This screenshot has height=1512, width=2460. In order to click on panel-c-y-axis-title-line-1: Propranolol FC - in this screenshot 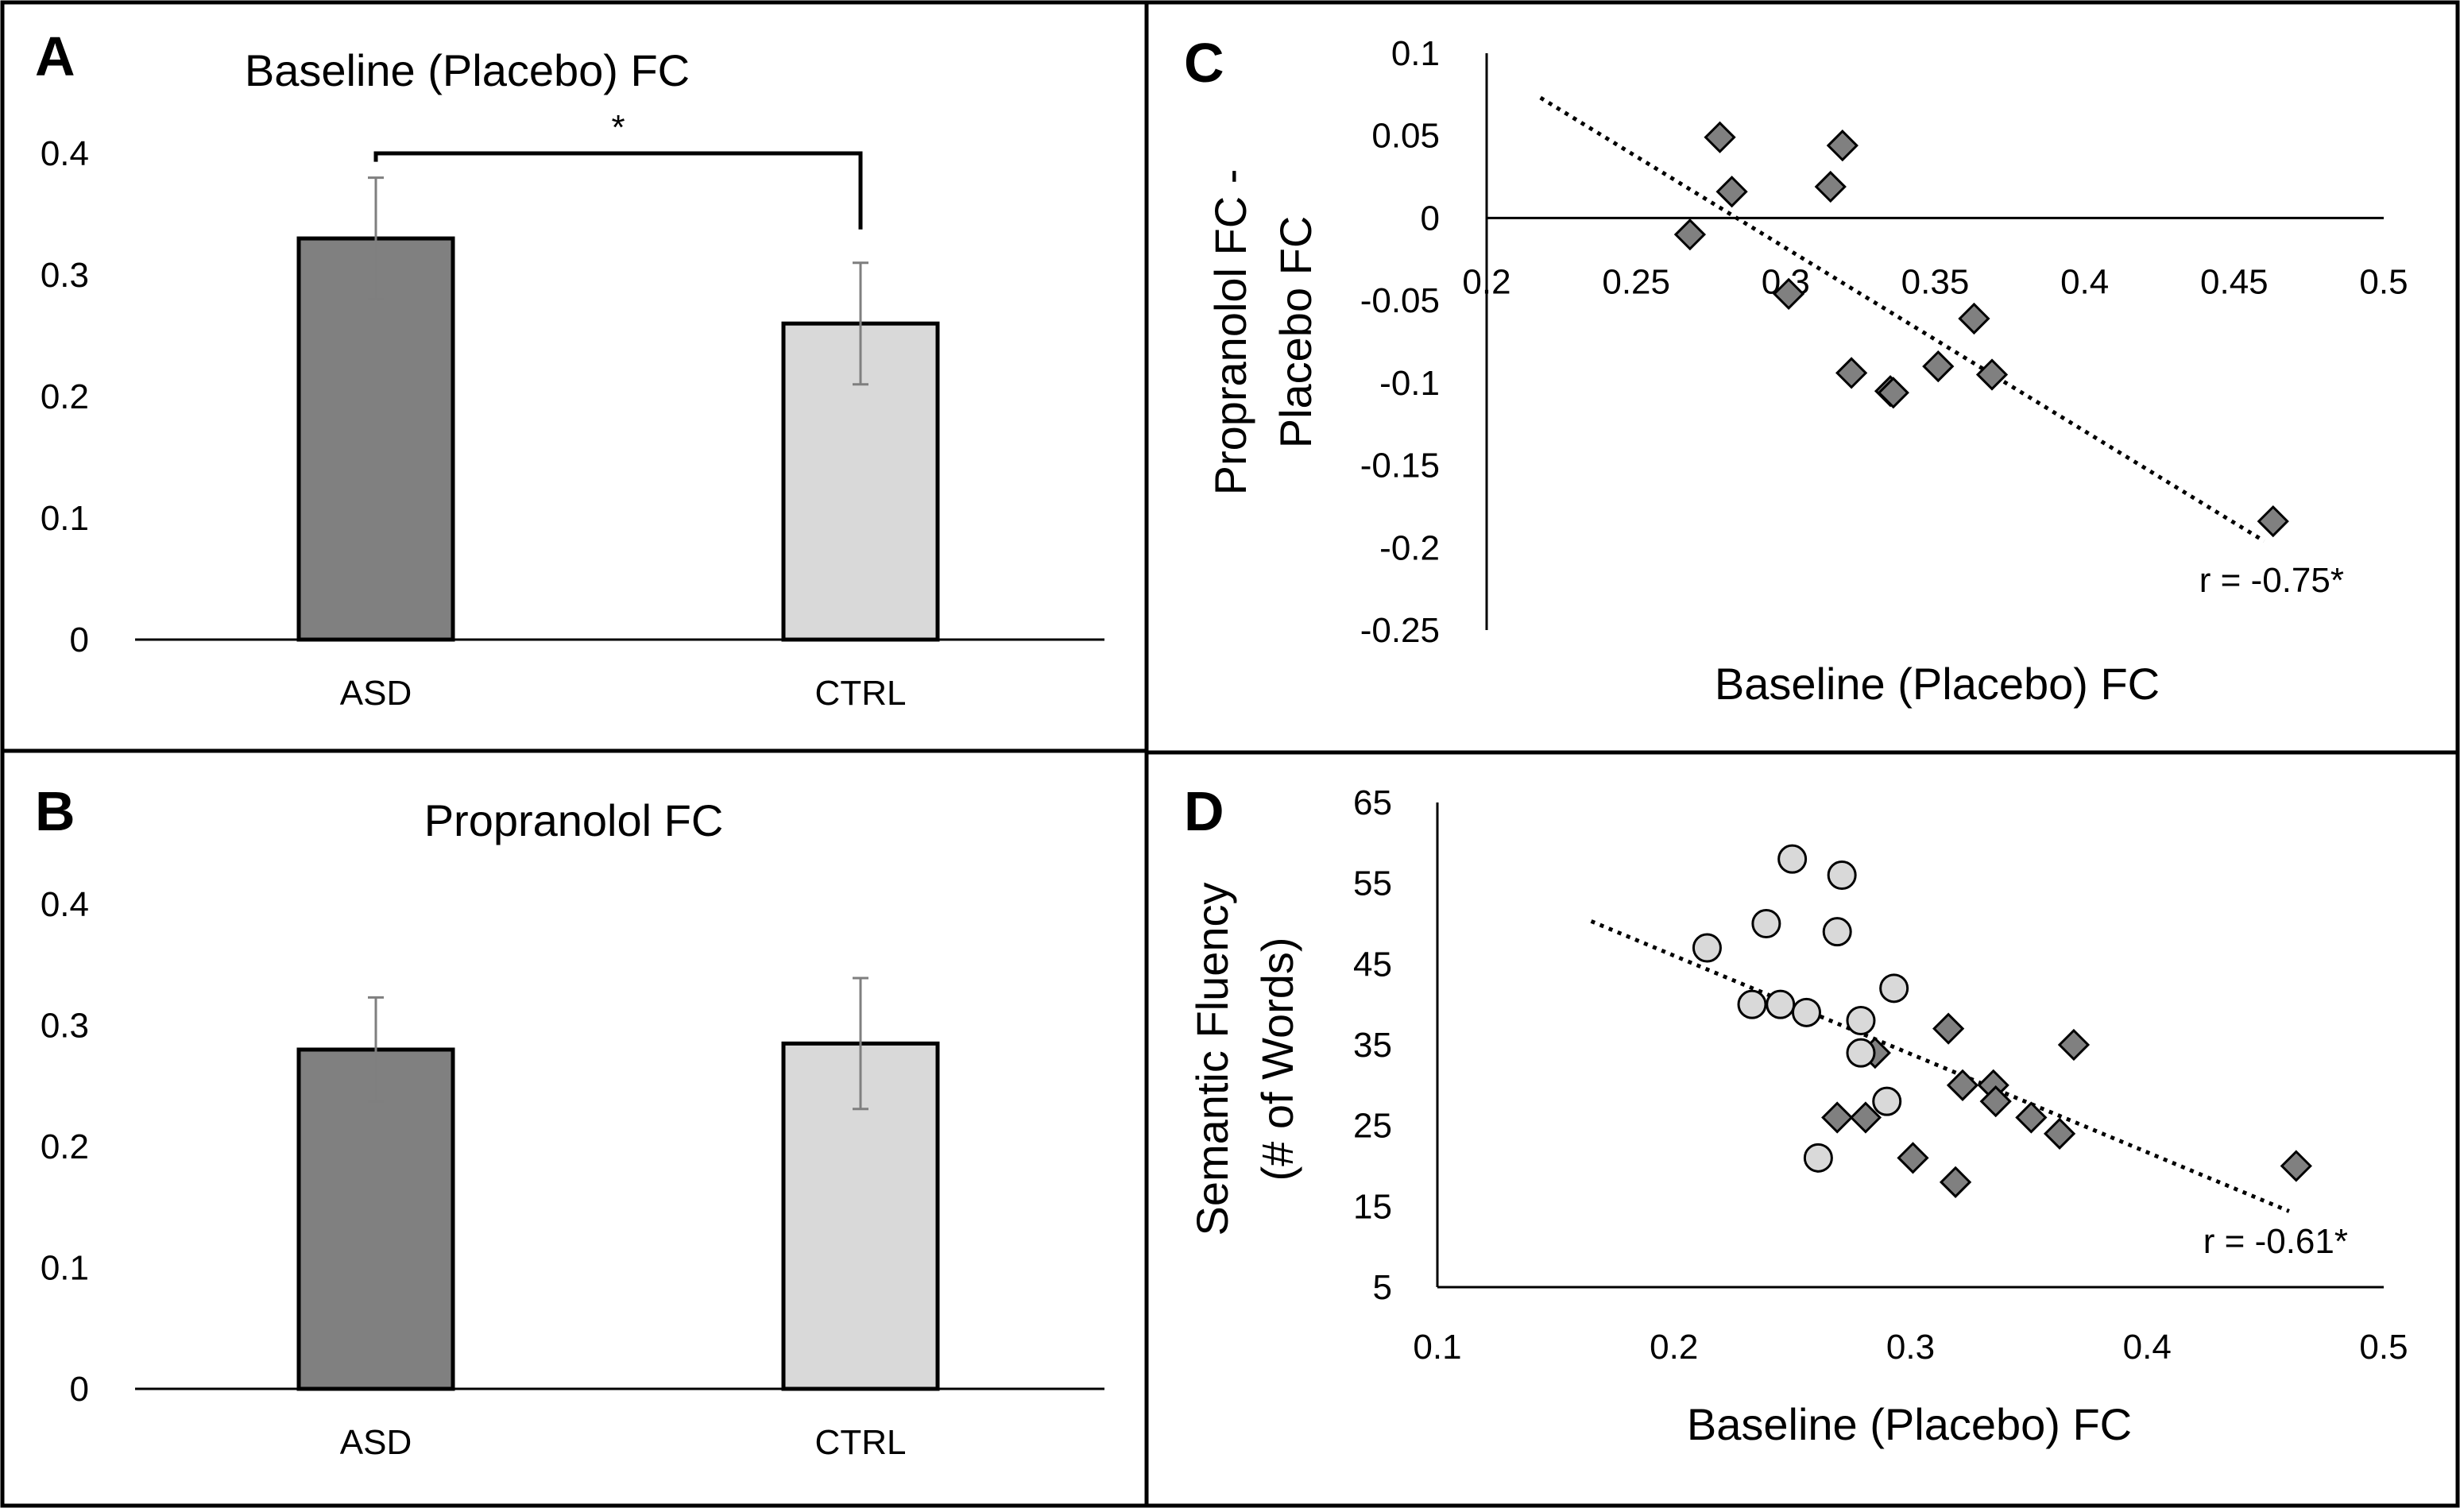, I will do `click(1230, 332)`.